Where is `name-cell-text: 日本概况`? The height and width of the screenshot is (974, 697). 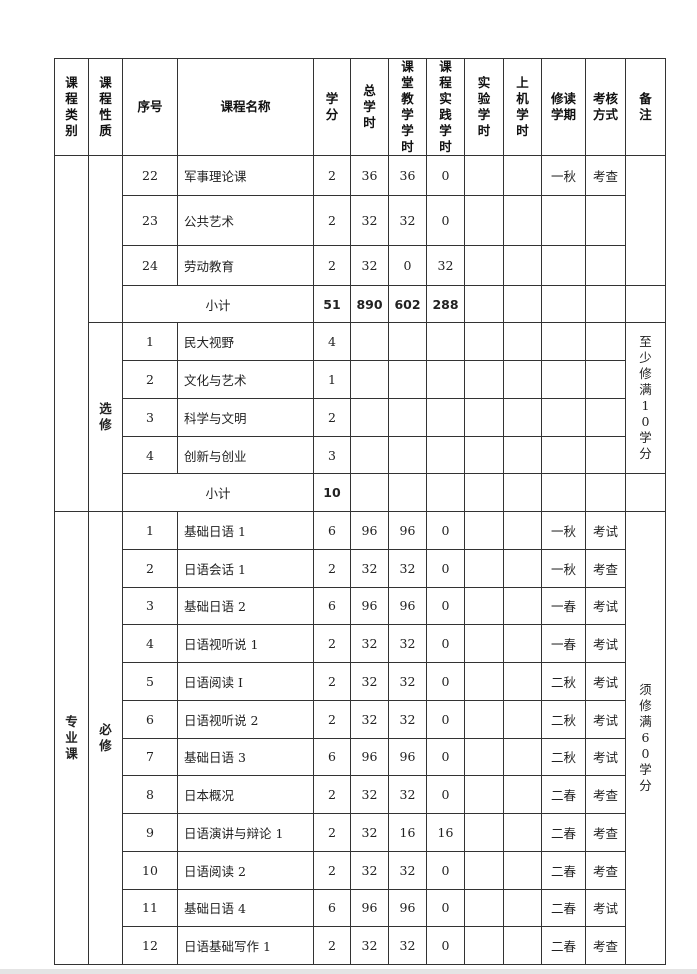 name-cell-text: 日本概况 is located at coordinates (209, 796).